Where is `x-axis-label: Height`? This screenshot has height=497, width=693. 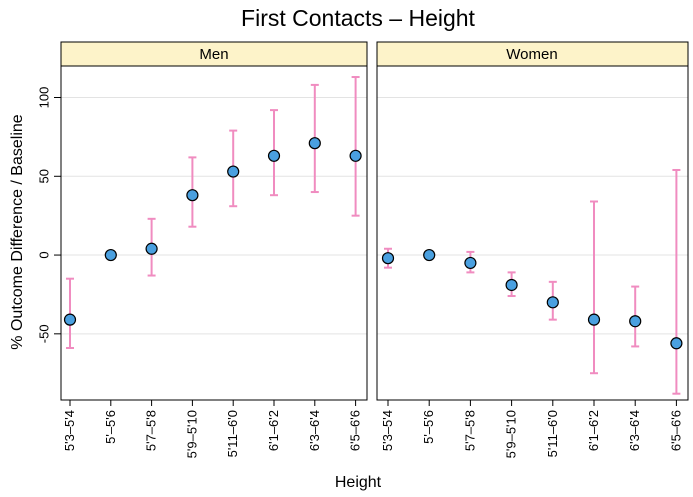
x-axis-label: Height is located at coordinates (358, 482).